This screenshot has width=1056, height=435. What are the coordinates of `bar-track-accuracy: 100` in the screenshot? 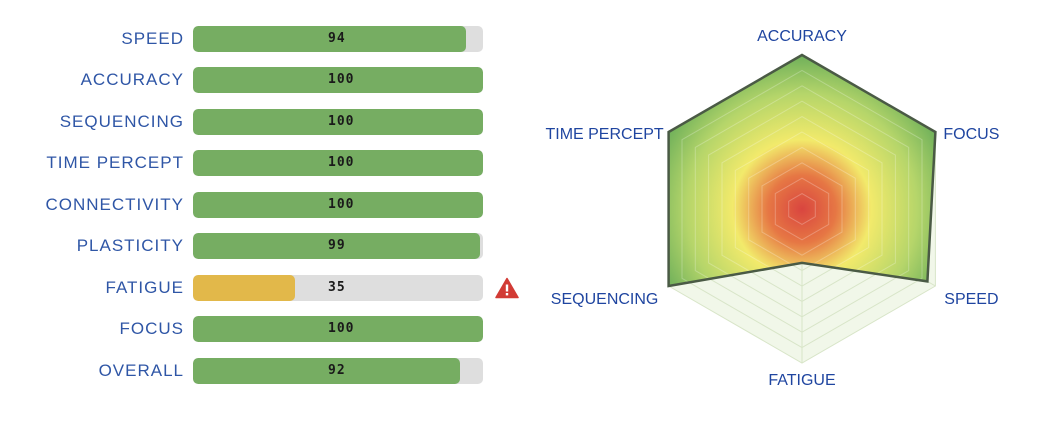 It's located at (338, 80).